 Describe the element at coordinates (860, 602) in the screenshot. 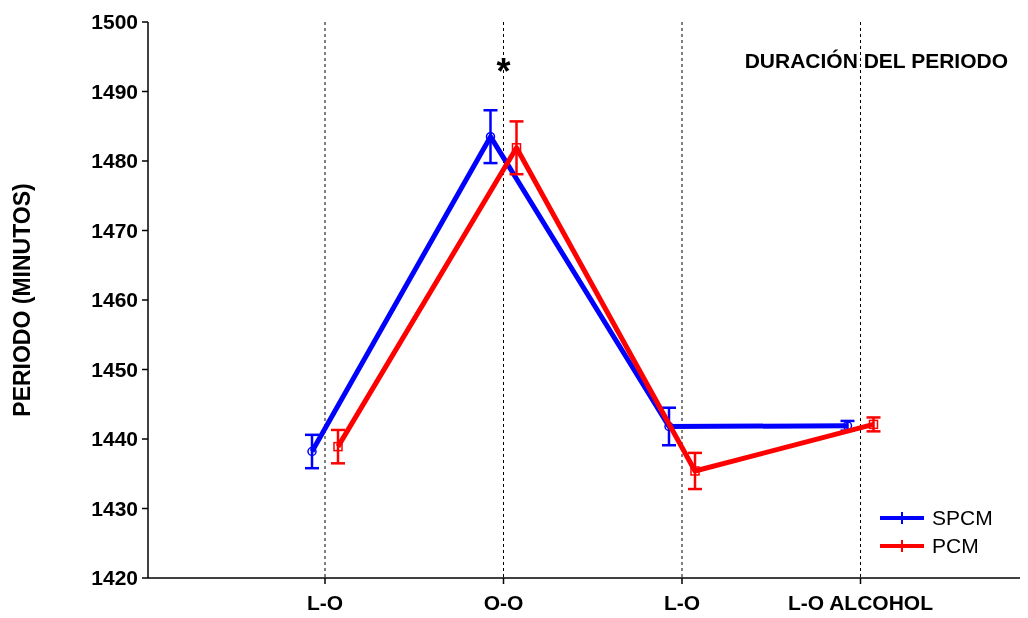

I see `x-tick-label: L-O ALCOHOL` at that location.